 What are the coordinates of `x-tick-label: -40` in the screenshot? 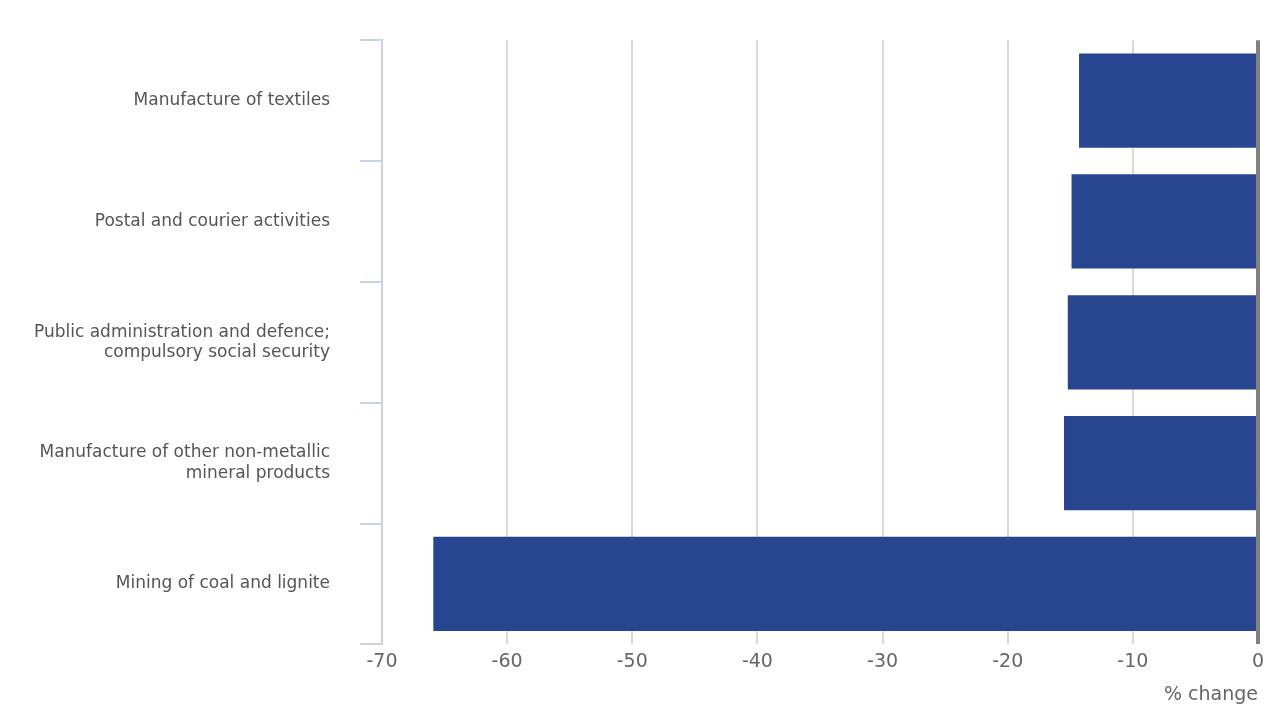 It's located at (757, 659).